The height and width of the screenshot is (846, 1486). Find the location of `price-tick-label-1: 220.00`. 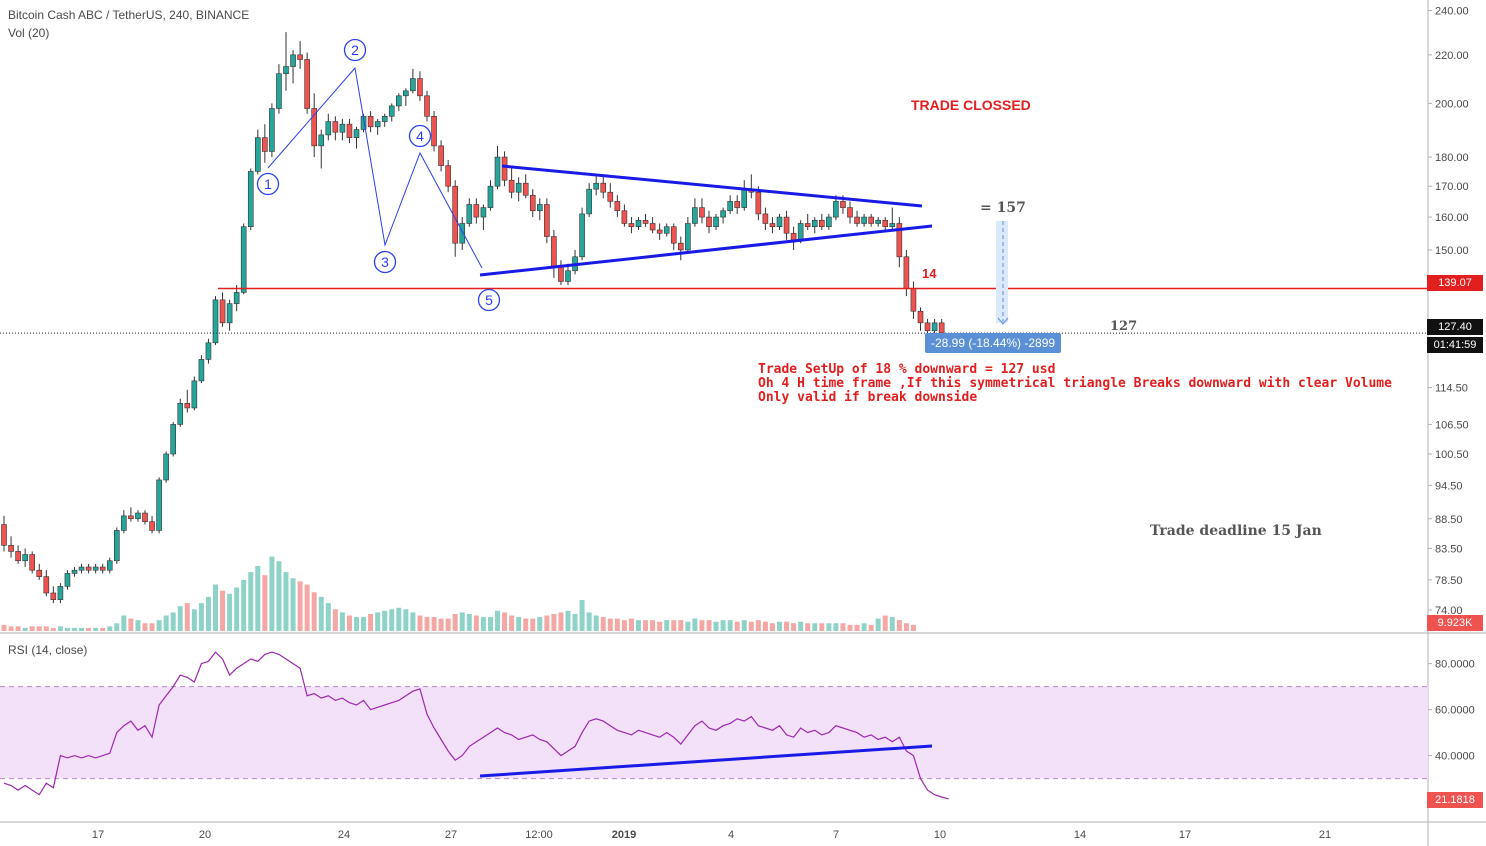

price-tick-label-1: 220.00 is located at coordinates (1452, 56).